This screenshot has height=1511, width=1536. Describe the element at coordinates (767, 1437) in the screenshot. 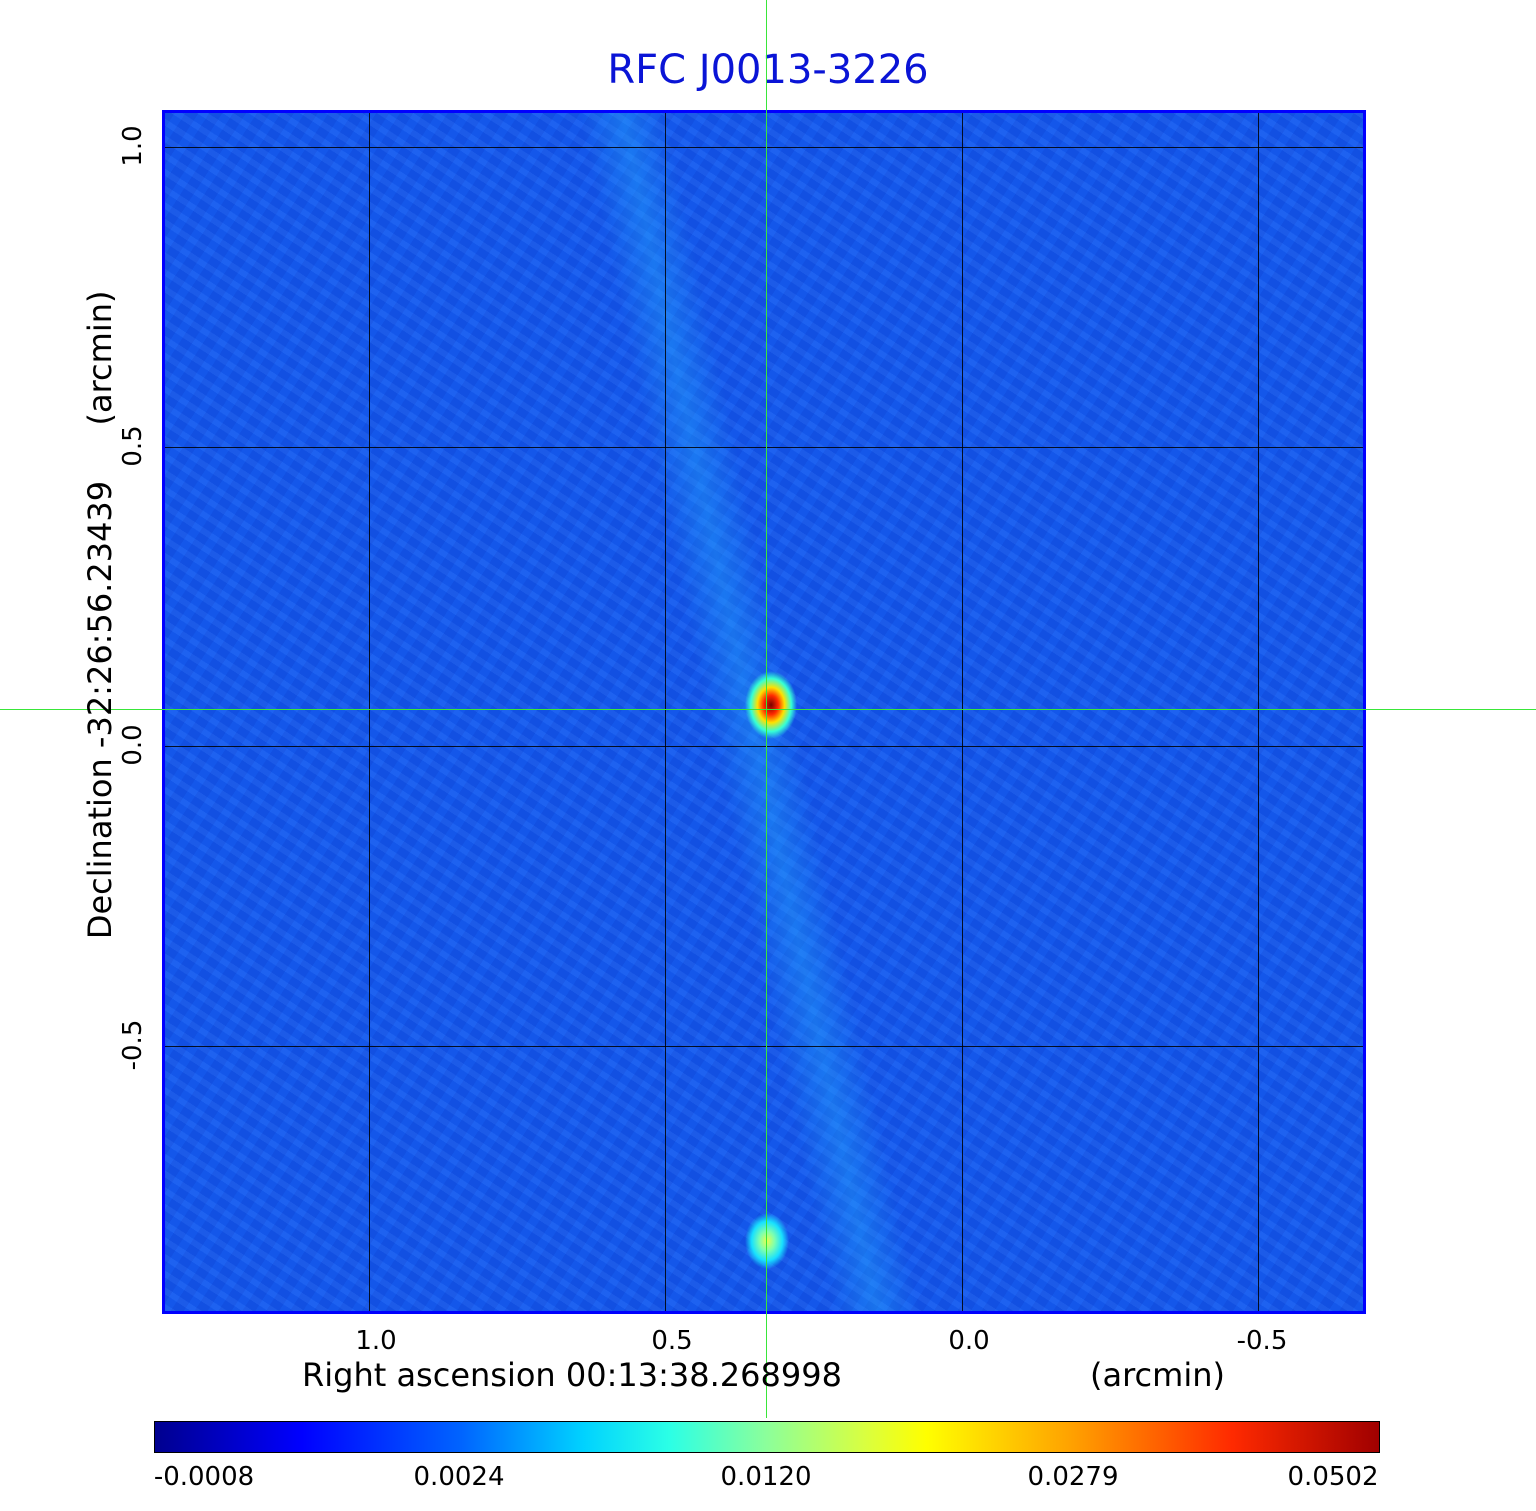

I see `colorbar` at that location.